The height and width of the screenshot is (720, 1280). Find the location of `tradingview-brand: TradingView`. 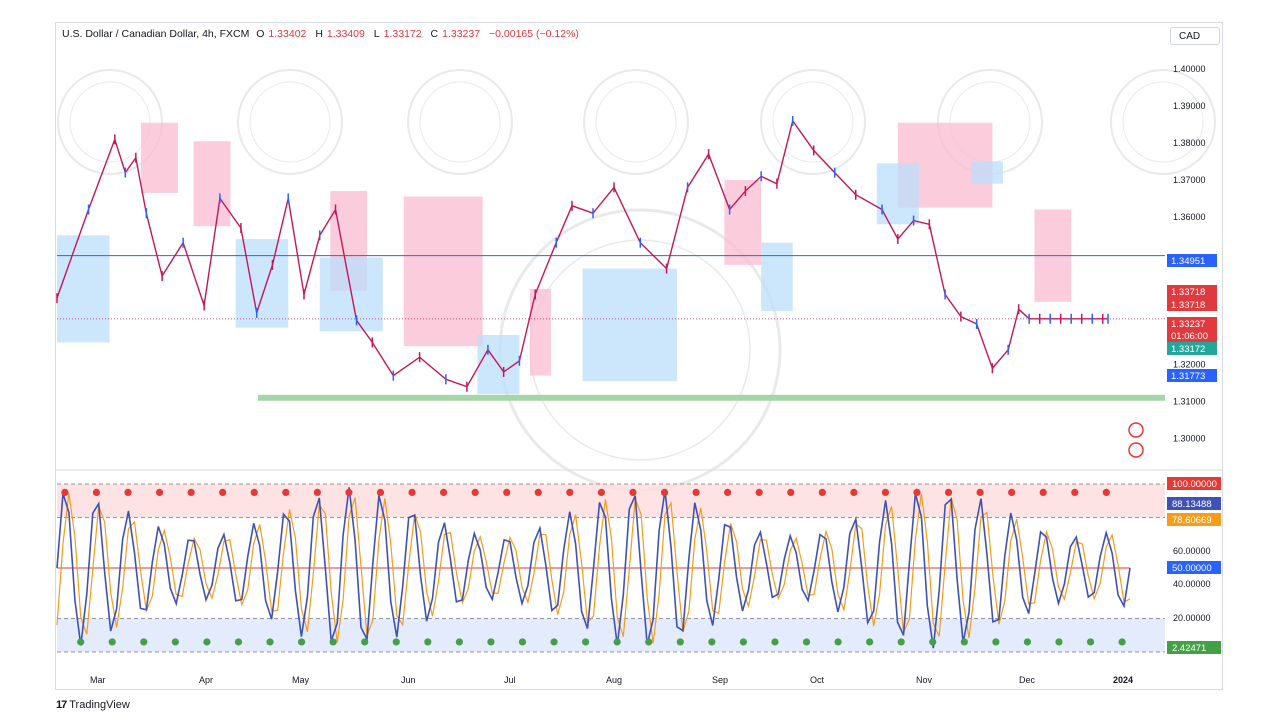

tradingview-brand: TradingView is located at coordinates (99, 705).